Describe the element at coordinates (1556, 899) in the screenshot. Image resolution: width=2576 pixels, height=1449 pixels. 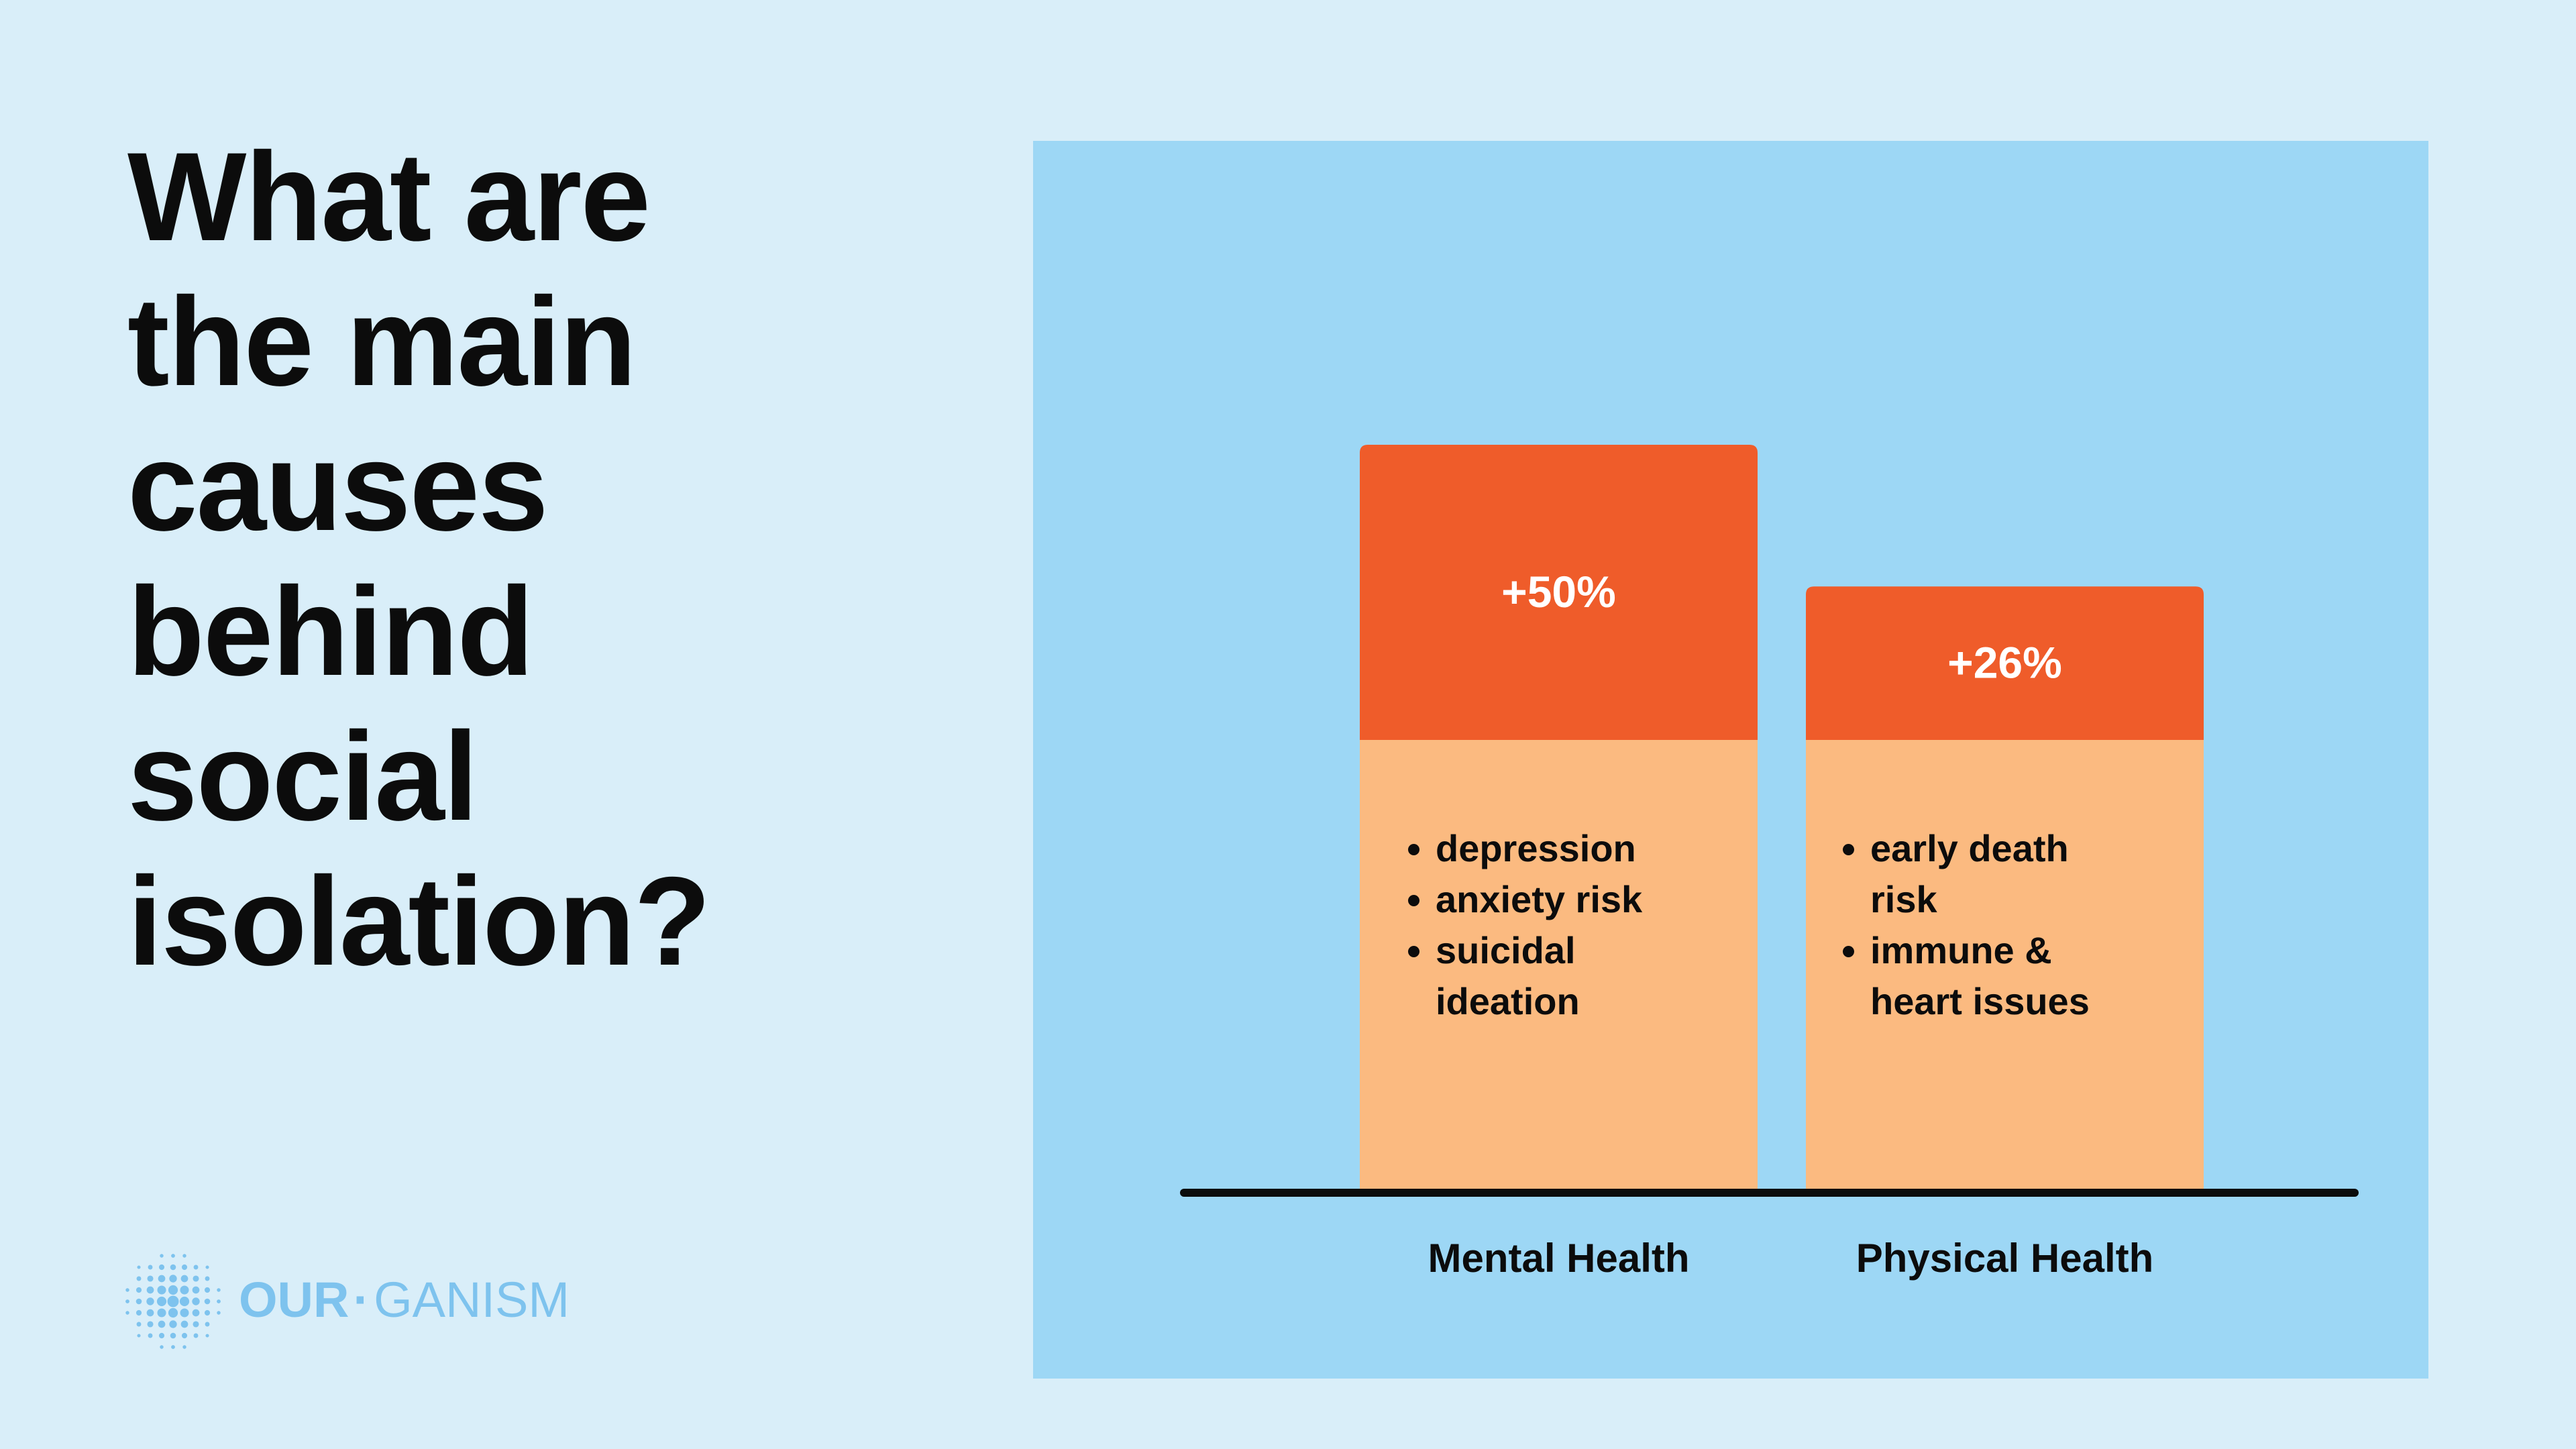
I see `bullet-item: anxiety risk` at that location.